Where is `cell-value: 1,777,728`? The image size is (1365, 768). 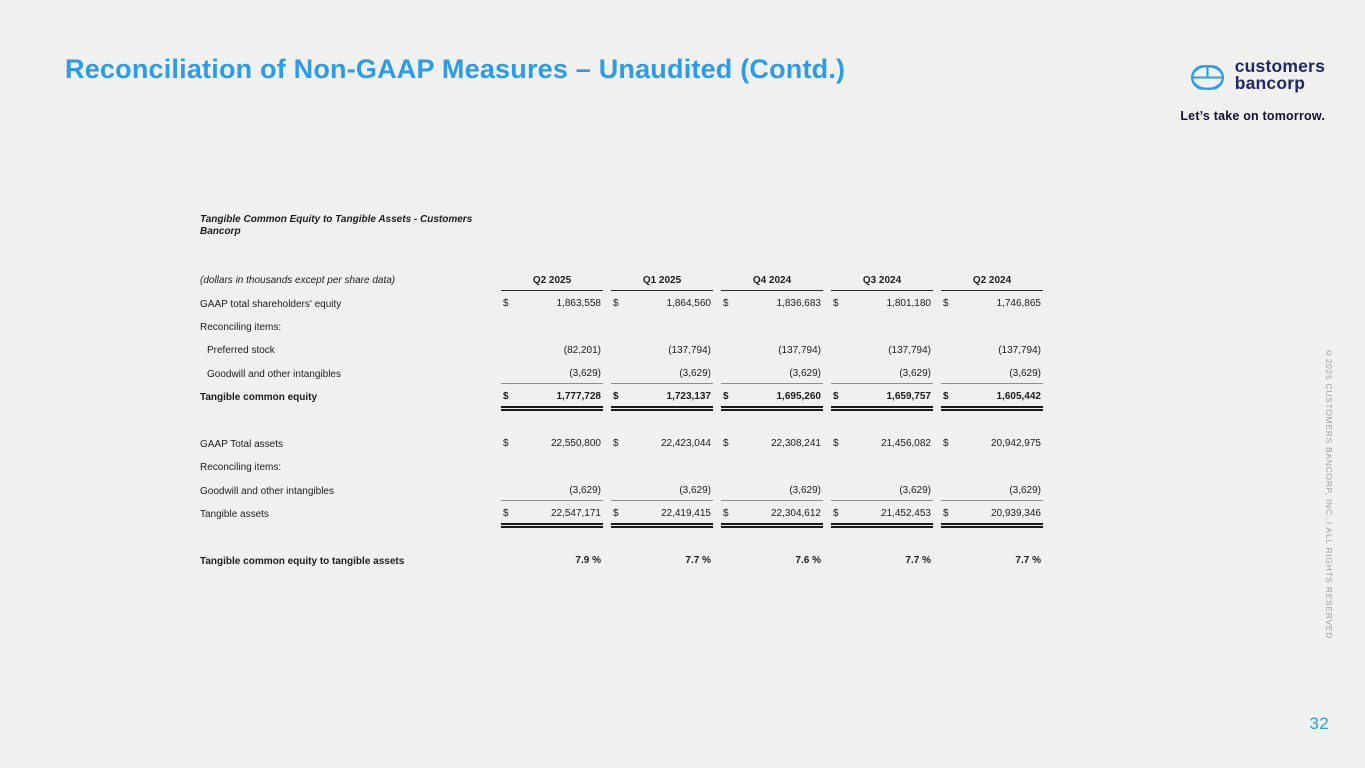
cell-value: 1,777,728 is located at coordinates (579, 397).